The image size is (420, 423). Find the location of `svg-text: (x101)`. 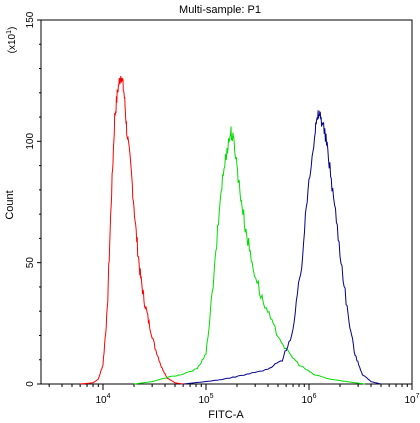

svg-text: (x101) is located at coordinates (12, 40).